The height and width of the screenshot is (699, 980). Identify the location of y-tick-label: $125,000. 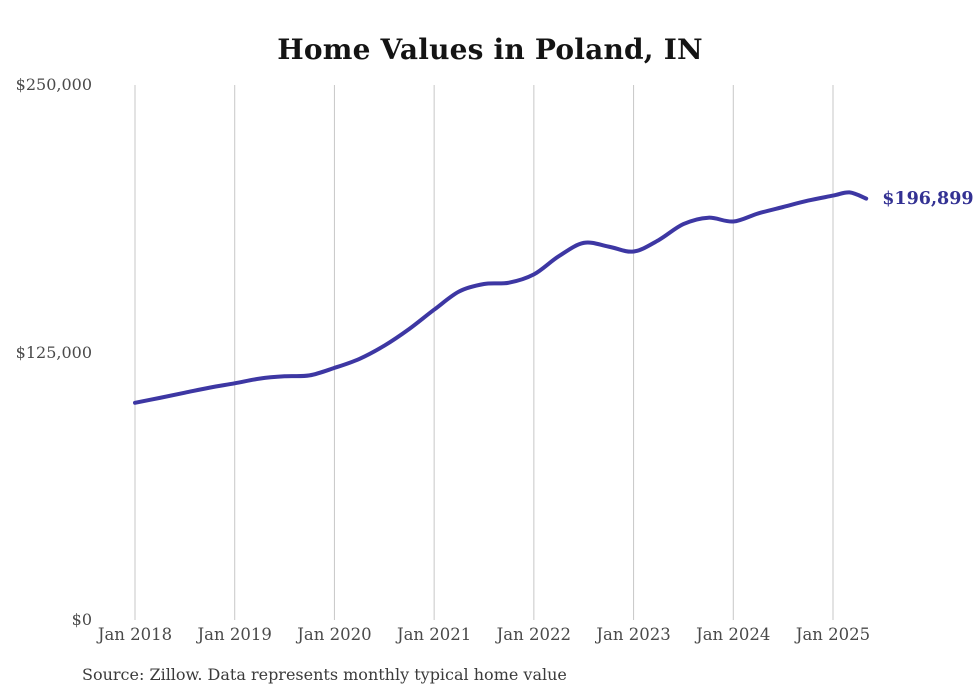
(53, 352).